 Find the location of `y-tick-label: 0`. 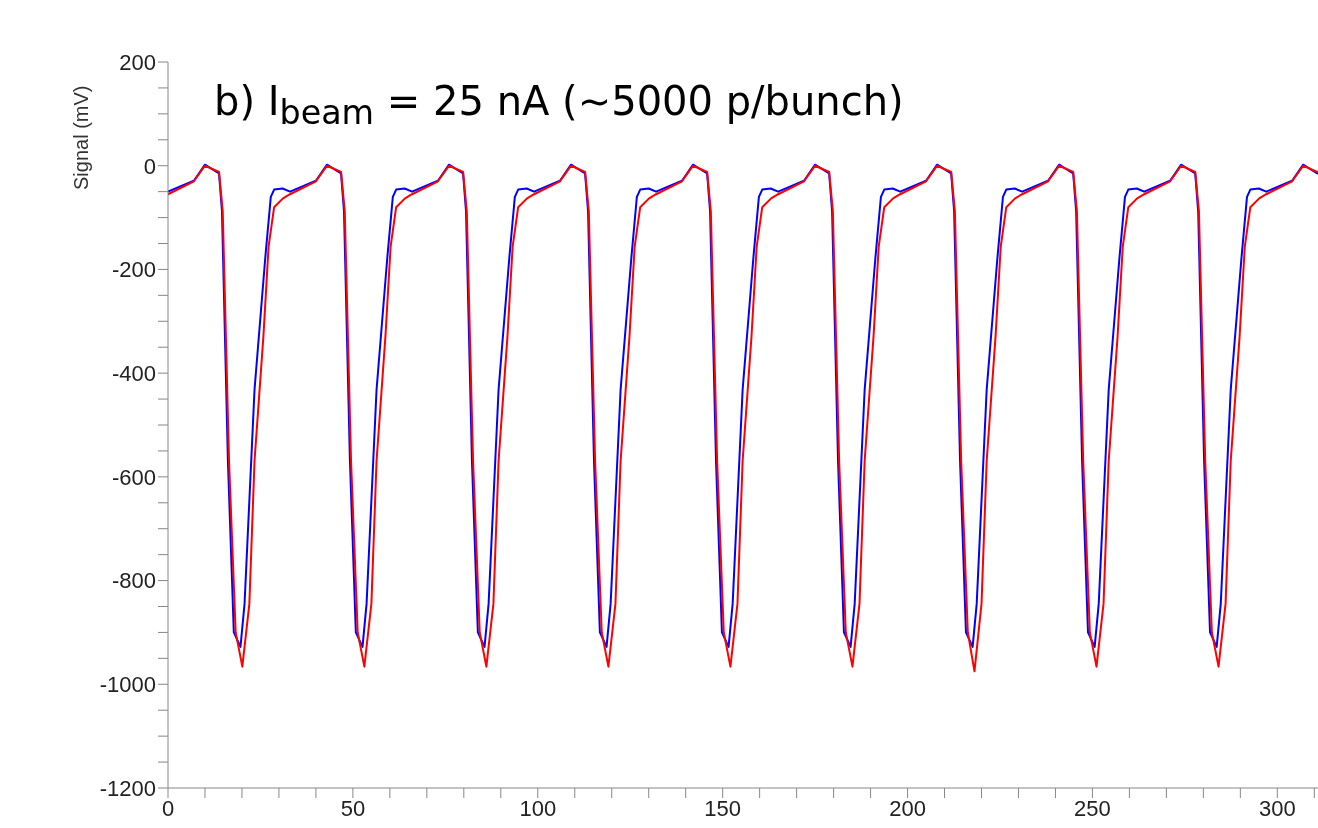

y-tick-label: 0 is located at coordinates (149, 166).